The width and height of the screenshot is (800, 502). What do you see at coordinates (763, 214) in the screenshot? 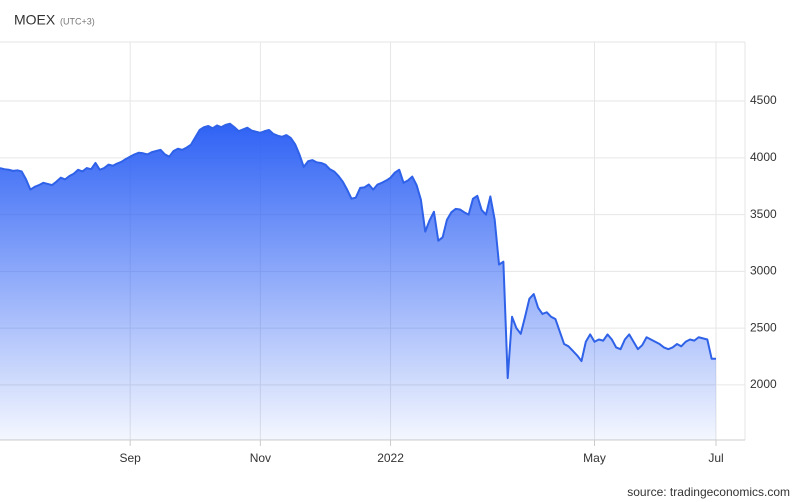
I see `y-tick-label: 3500` at bounding box center [763, 214].